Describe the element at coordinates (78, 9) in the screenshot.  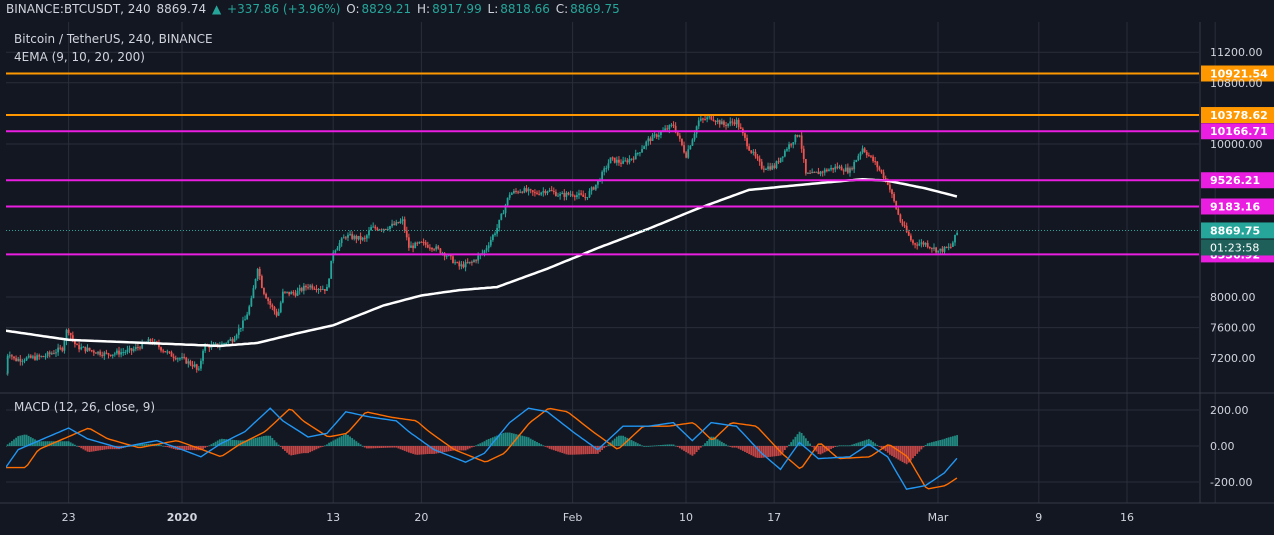
I see `symbol-label: BINANCE:BTCUSDT, 240` at that location.